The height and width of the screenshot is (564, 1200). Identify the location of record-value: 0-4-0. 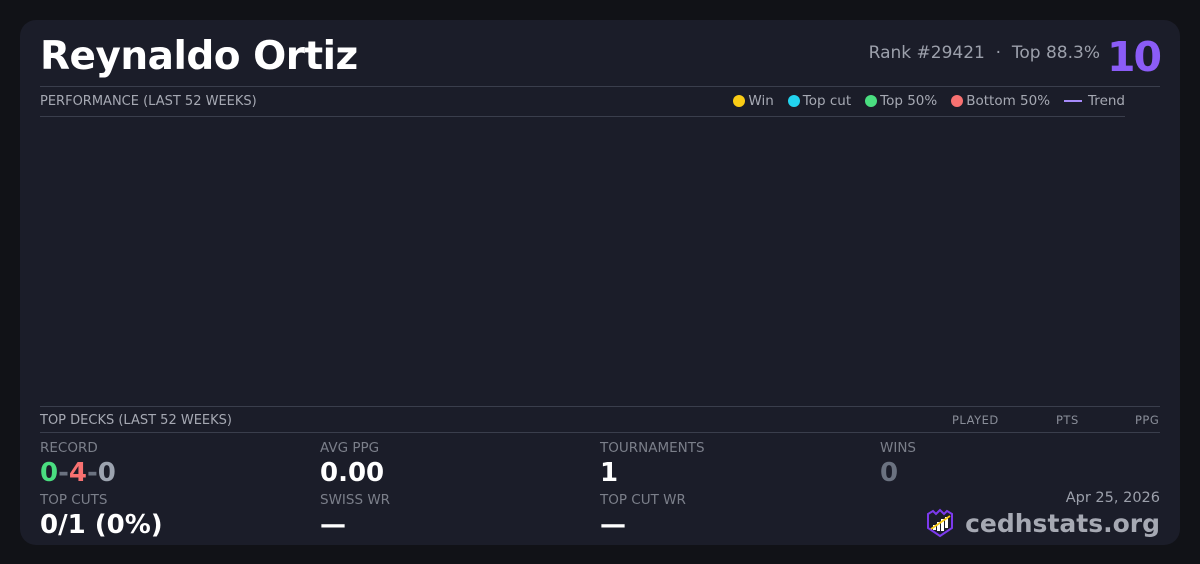
(78, 473).